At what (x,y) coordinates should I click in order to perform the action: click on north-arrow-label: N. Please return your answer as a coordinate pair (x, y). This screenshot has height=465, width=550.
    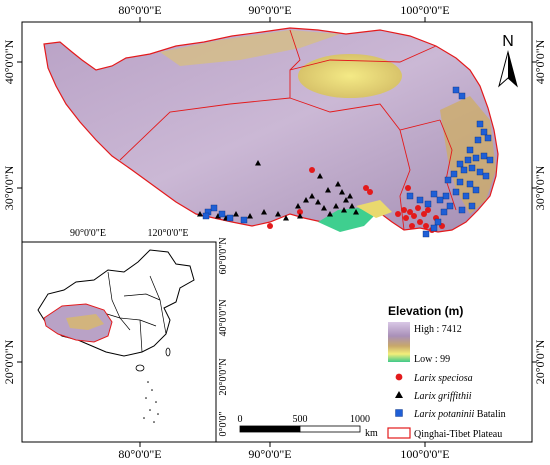
    Looking at the image, I should click on (508, 41).